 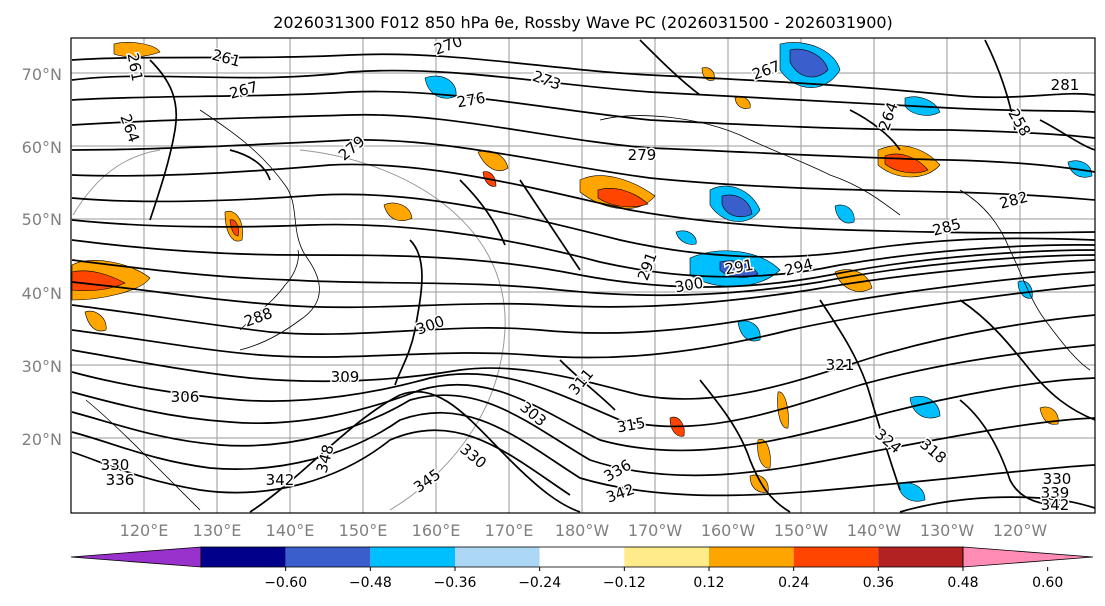 What do you see at coordinates (217, 530) in the screenshot?
I see `lon-label: 130°E` at bounding box center [217, 530].